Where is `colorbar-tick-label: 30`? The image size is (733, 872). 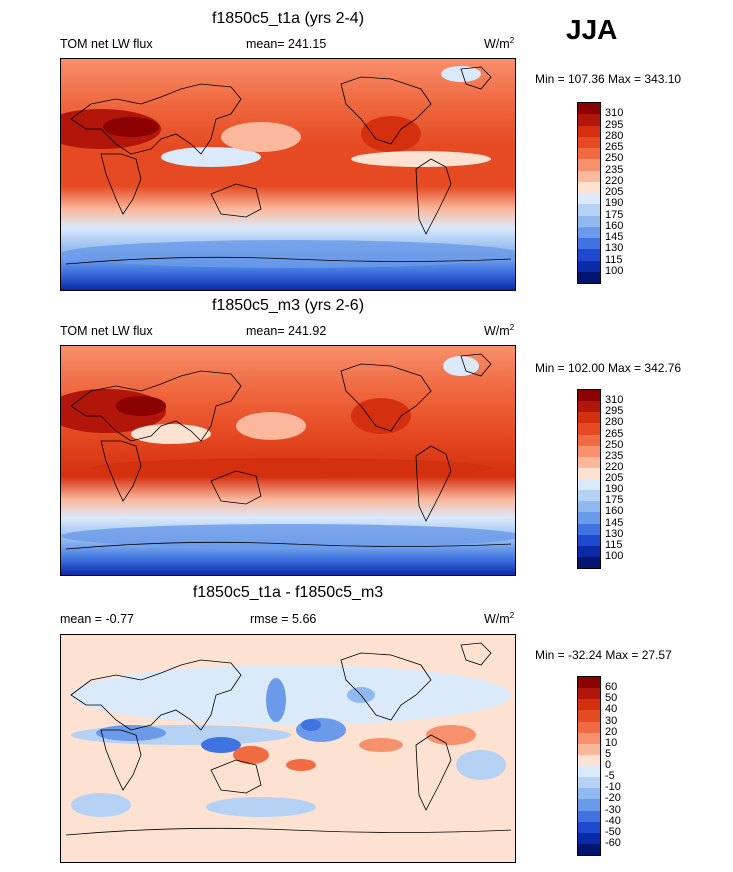 colorbar-tick-label: 30 is located at coordinates (611, 720).